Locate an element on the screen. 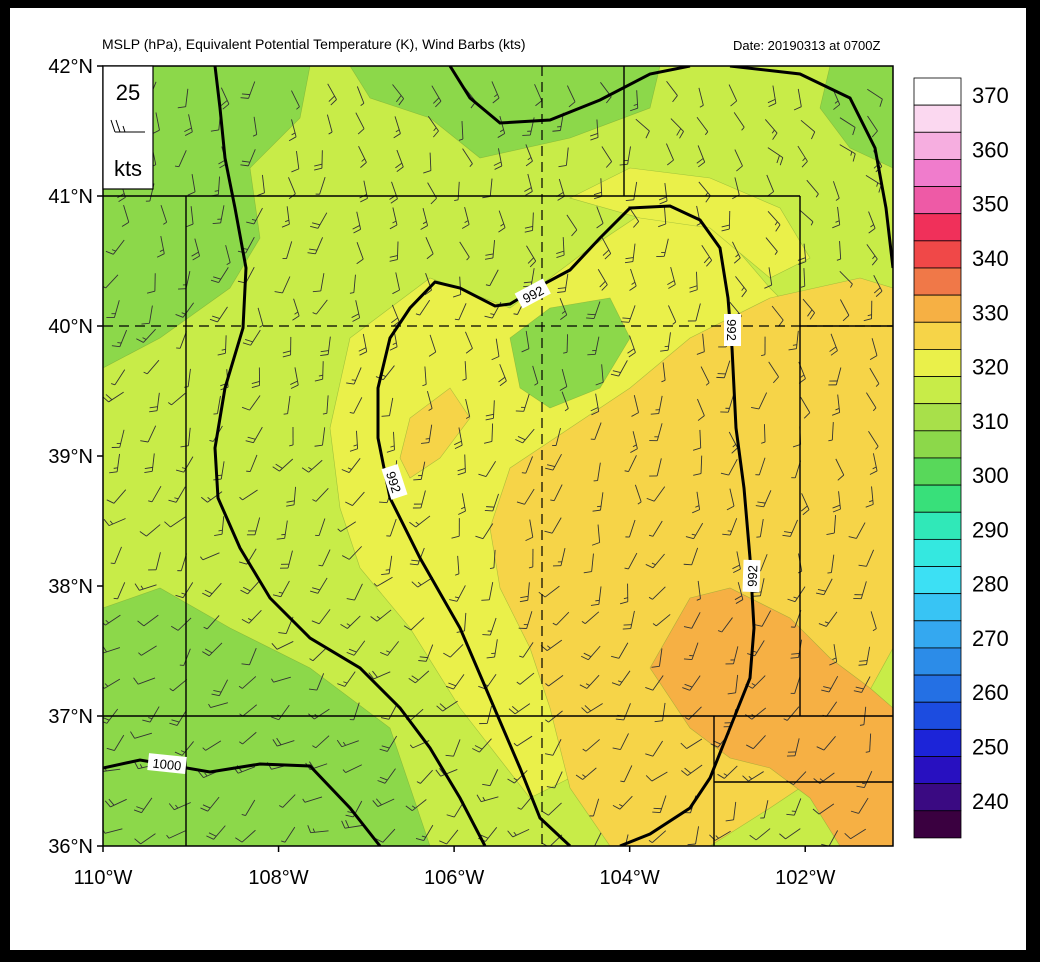 This screenshot has width=1040, height=962. colorbar-label: 310 is located at coordinates (990, 421).